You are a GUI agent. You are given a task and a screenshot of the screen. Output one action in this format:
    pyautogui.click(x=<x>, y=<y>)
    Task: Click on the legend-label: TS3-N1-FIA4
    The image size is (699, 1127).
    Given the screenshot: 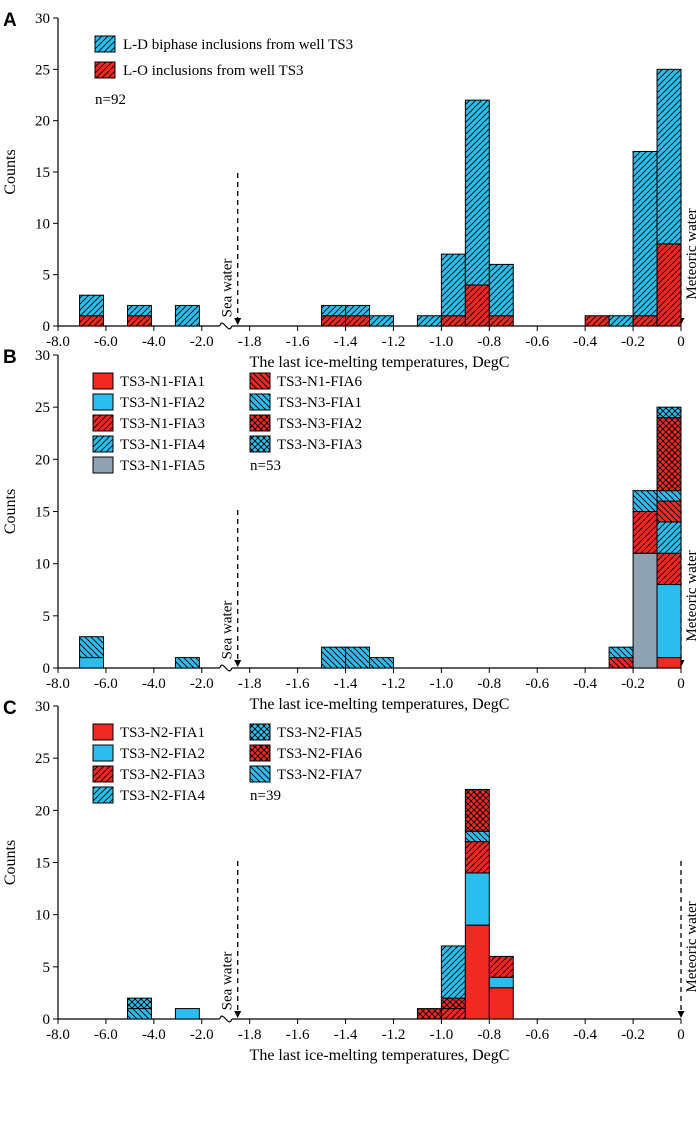 What is the action you would take?
    pyautogui.click(x=162, y=445)
    